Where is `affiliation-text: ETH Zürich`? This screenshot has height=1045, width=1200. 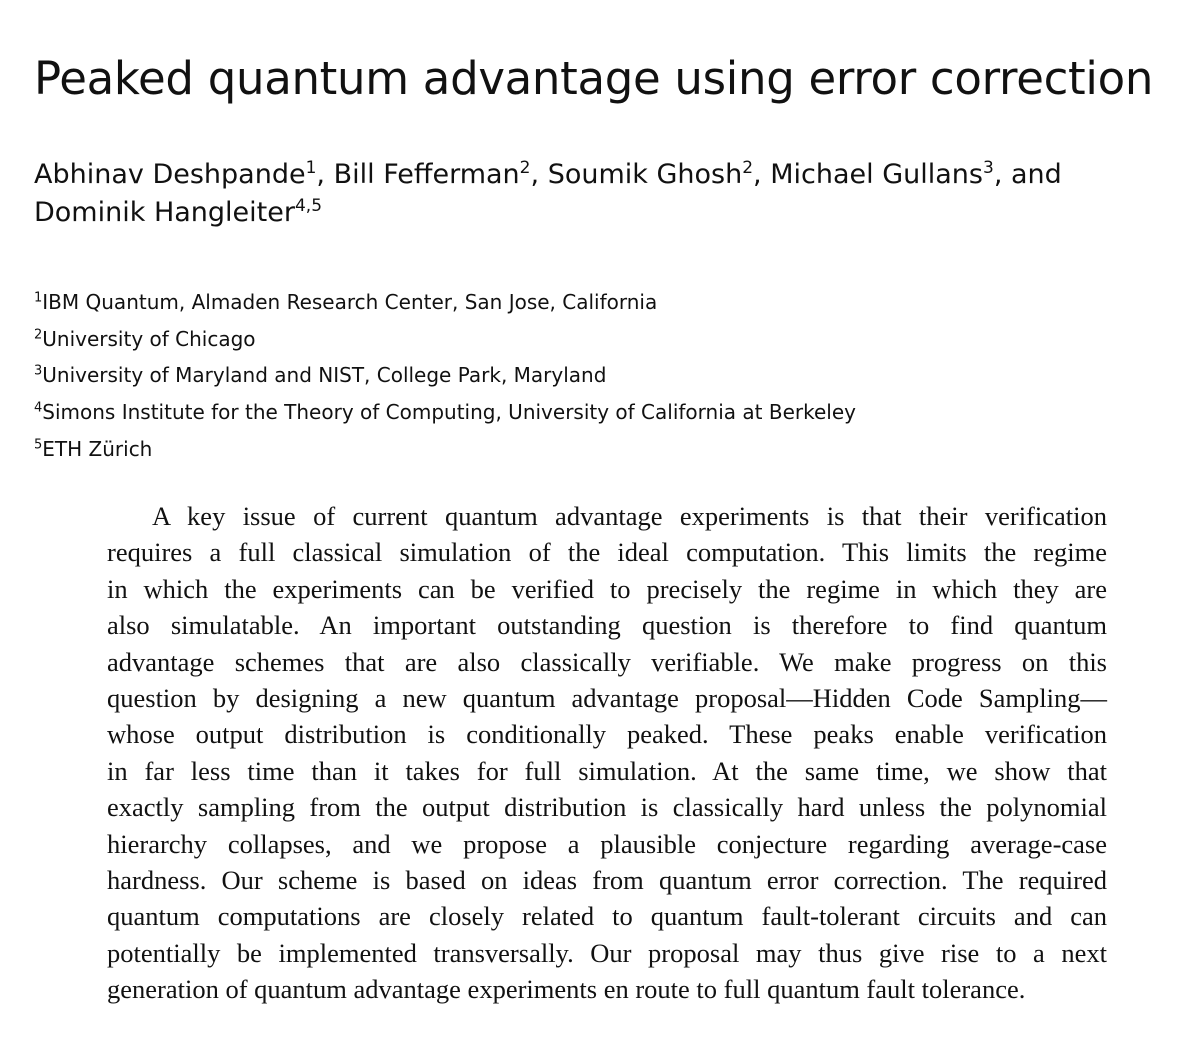 affiliation-text: ETH Zürich is located at coordinates (97, 448).